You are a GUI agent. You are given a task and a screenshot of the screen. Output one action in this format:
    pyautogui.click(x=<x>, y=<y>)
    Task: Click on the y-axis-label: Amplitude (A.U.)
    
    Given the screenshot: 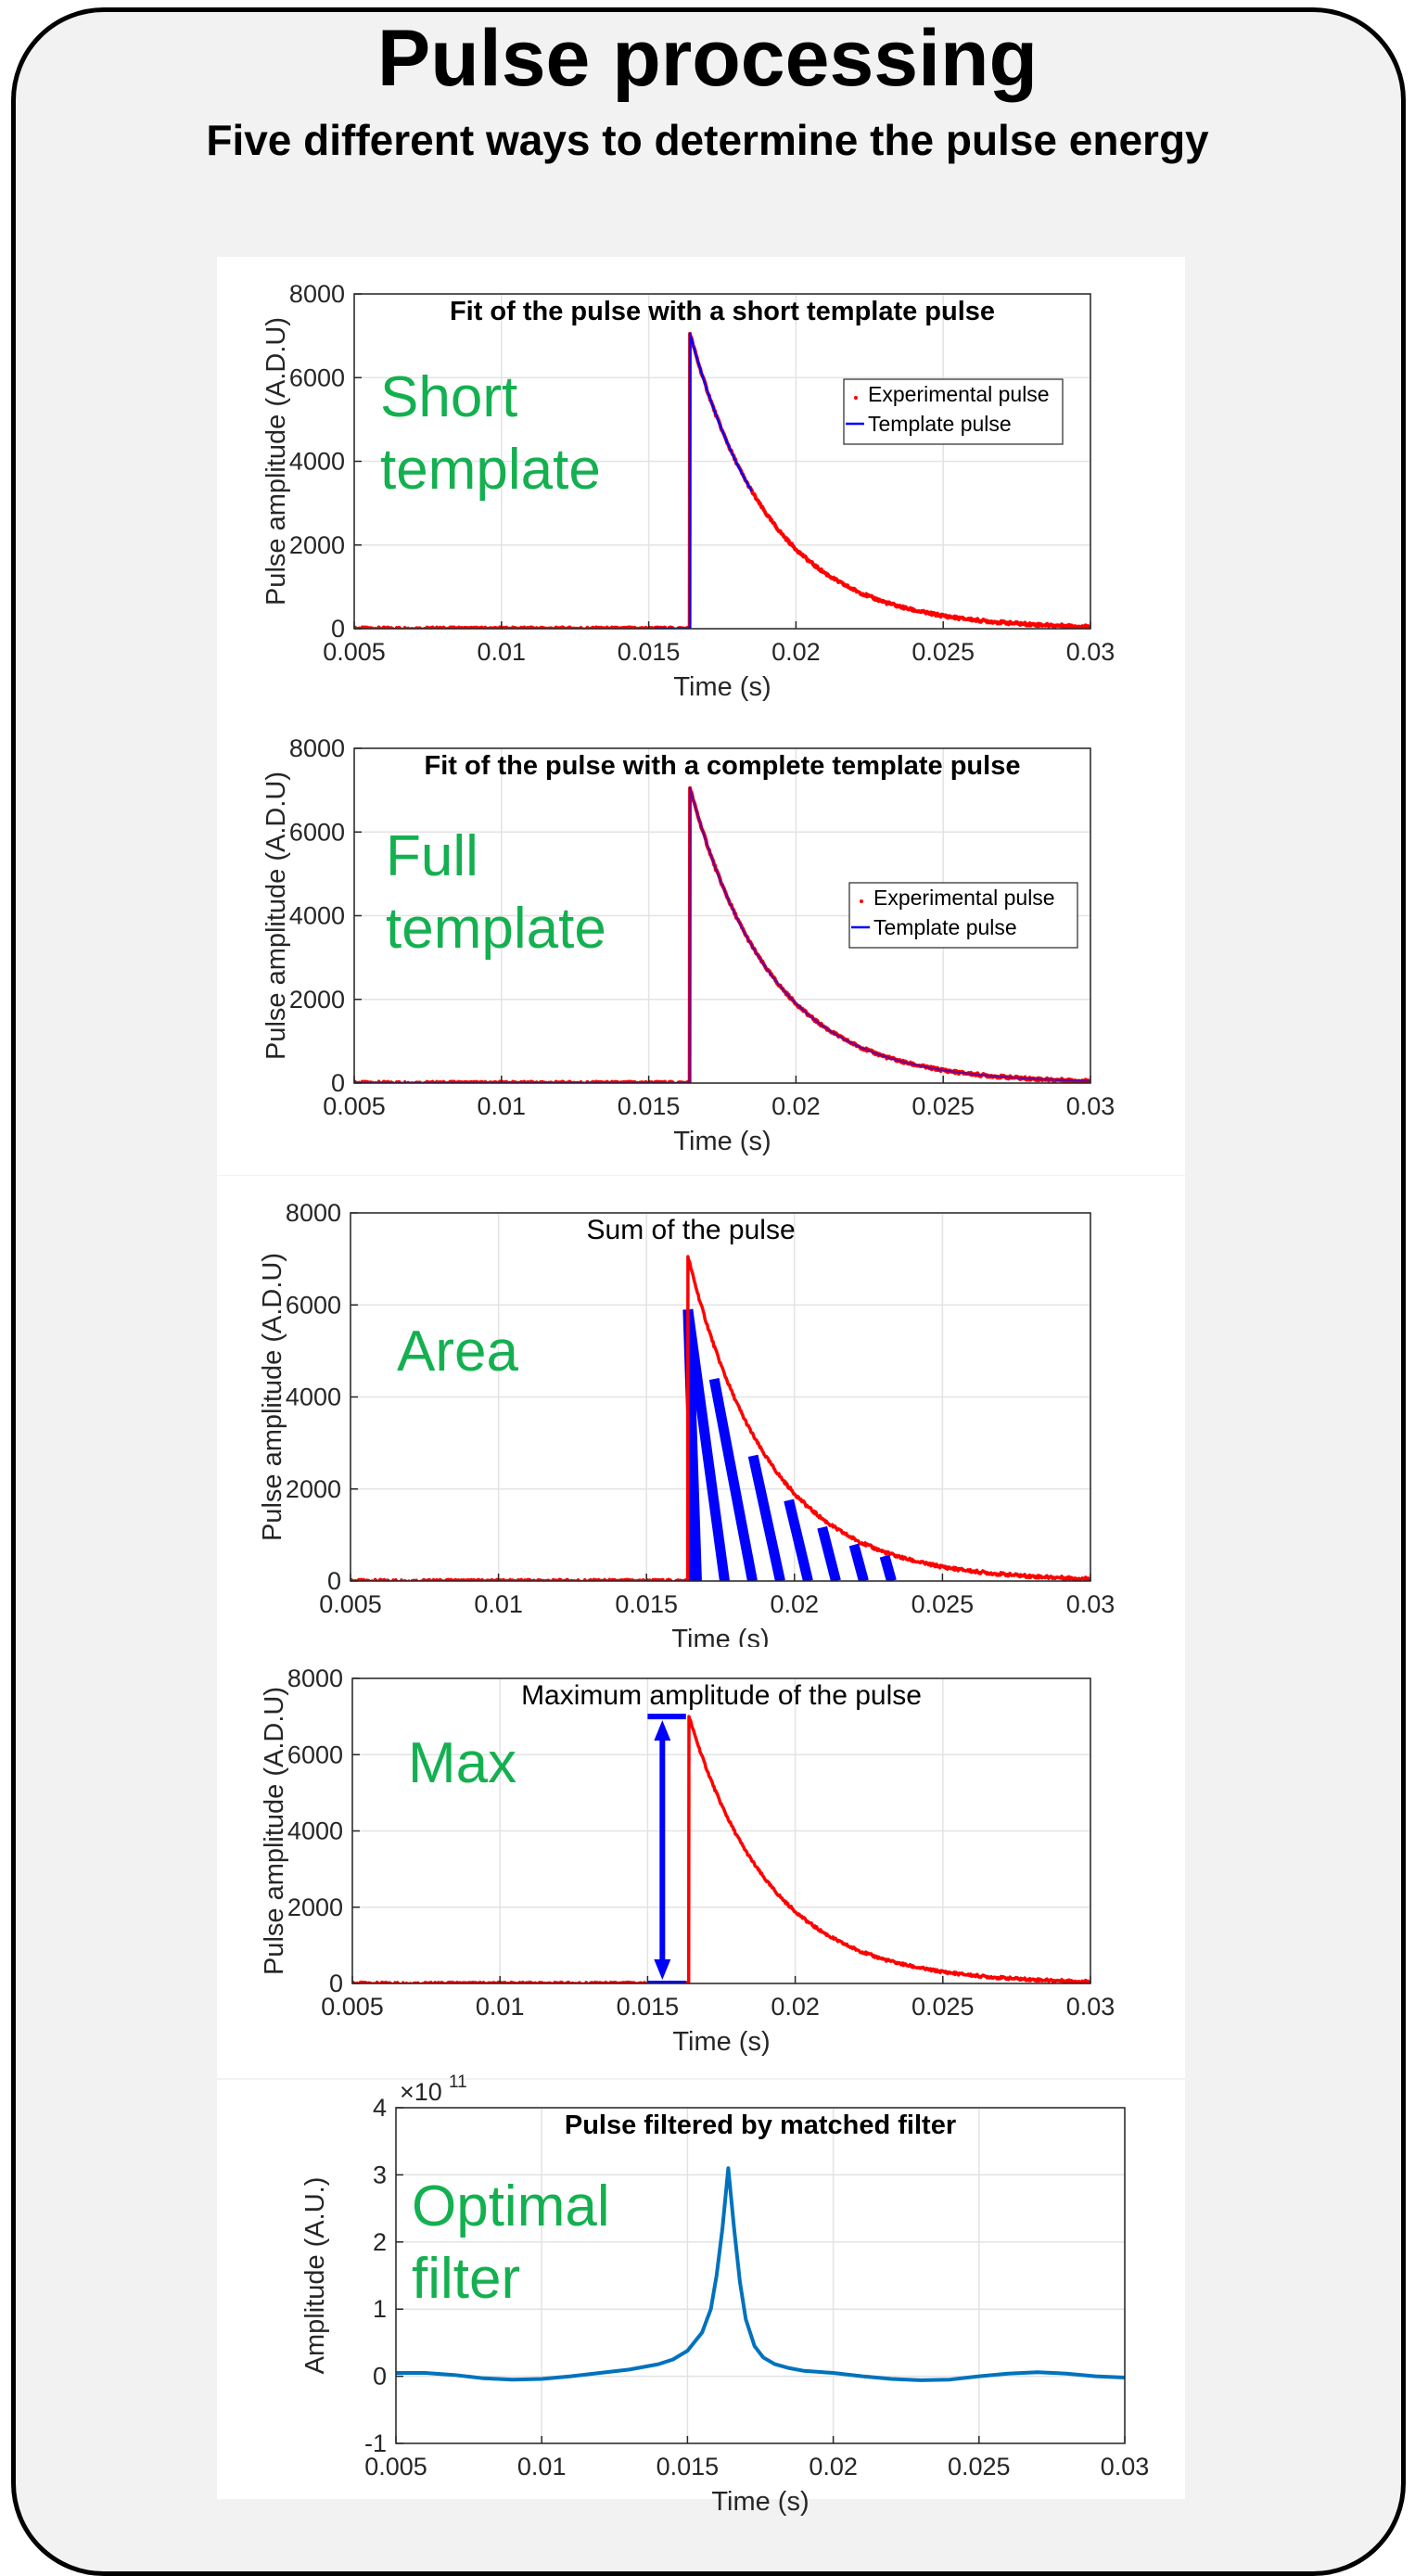 What is the action you would take?
    pyautogui.click(x=315, y=2276)
    